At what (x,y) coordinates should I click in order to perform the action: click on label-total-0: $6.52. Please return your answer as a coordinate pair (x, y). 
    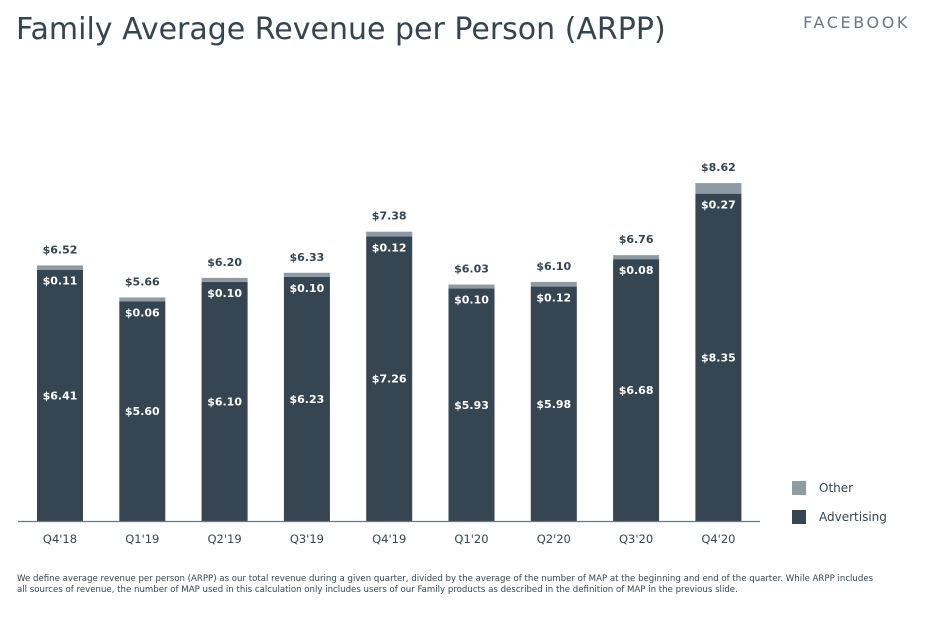
    Looking at the image, I should click on (60, 249).